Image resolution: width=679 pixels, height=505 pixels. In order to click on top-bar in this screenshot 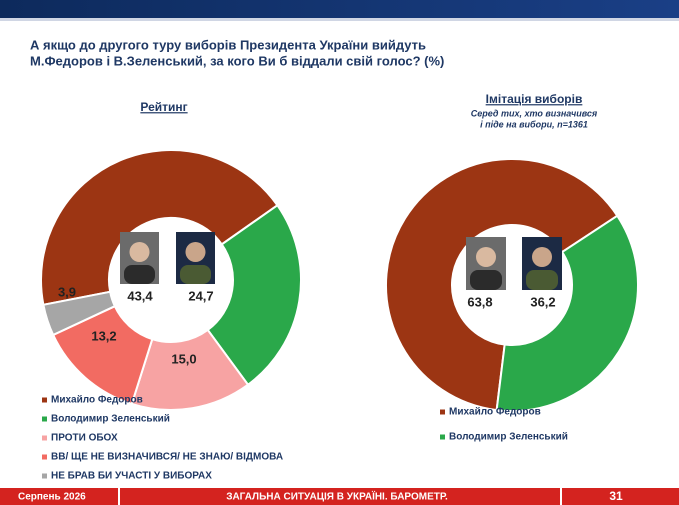, I will do `click(339, 9)`.